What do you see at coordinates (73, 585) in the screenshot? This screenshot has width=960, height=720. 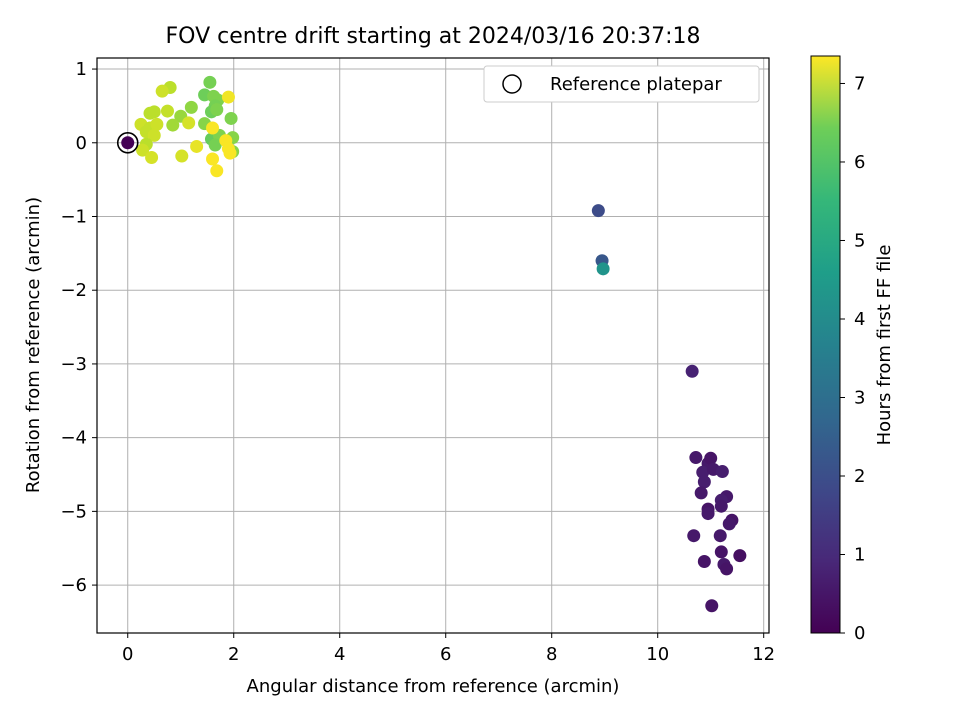 I see `y-tick-label: −6` at bounding box center [73, 585].